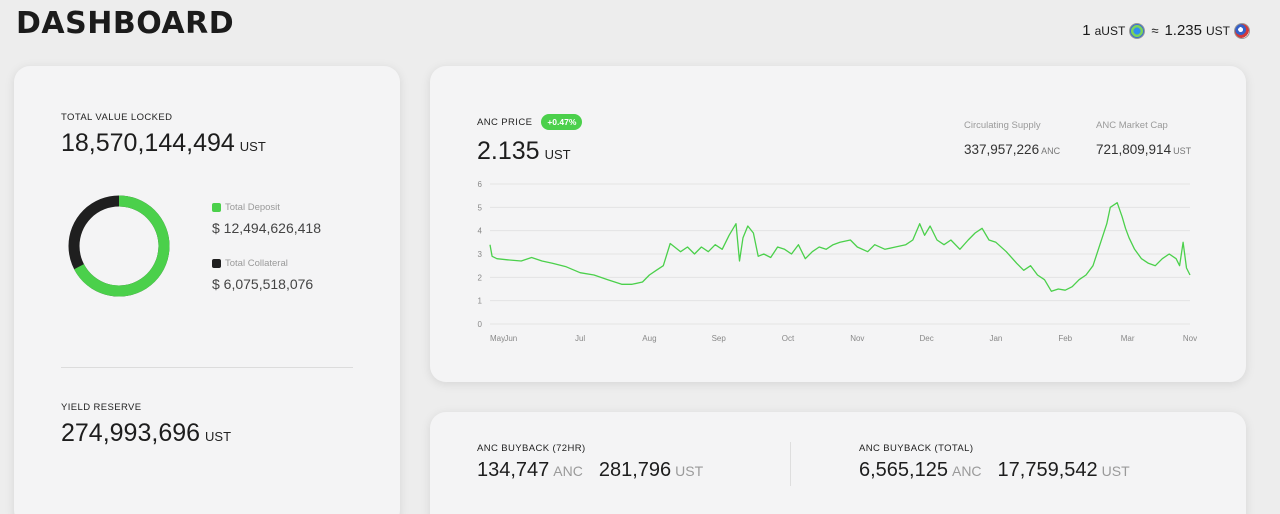 This screenshot has height=514, width=1280. Describe the element at coordinates (480, 277) in the screenshot. I see `y-tick-label: 2` at that location.